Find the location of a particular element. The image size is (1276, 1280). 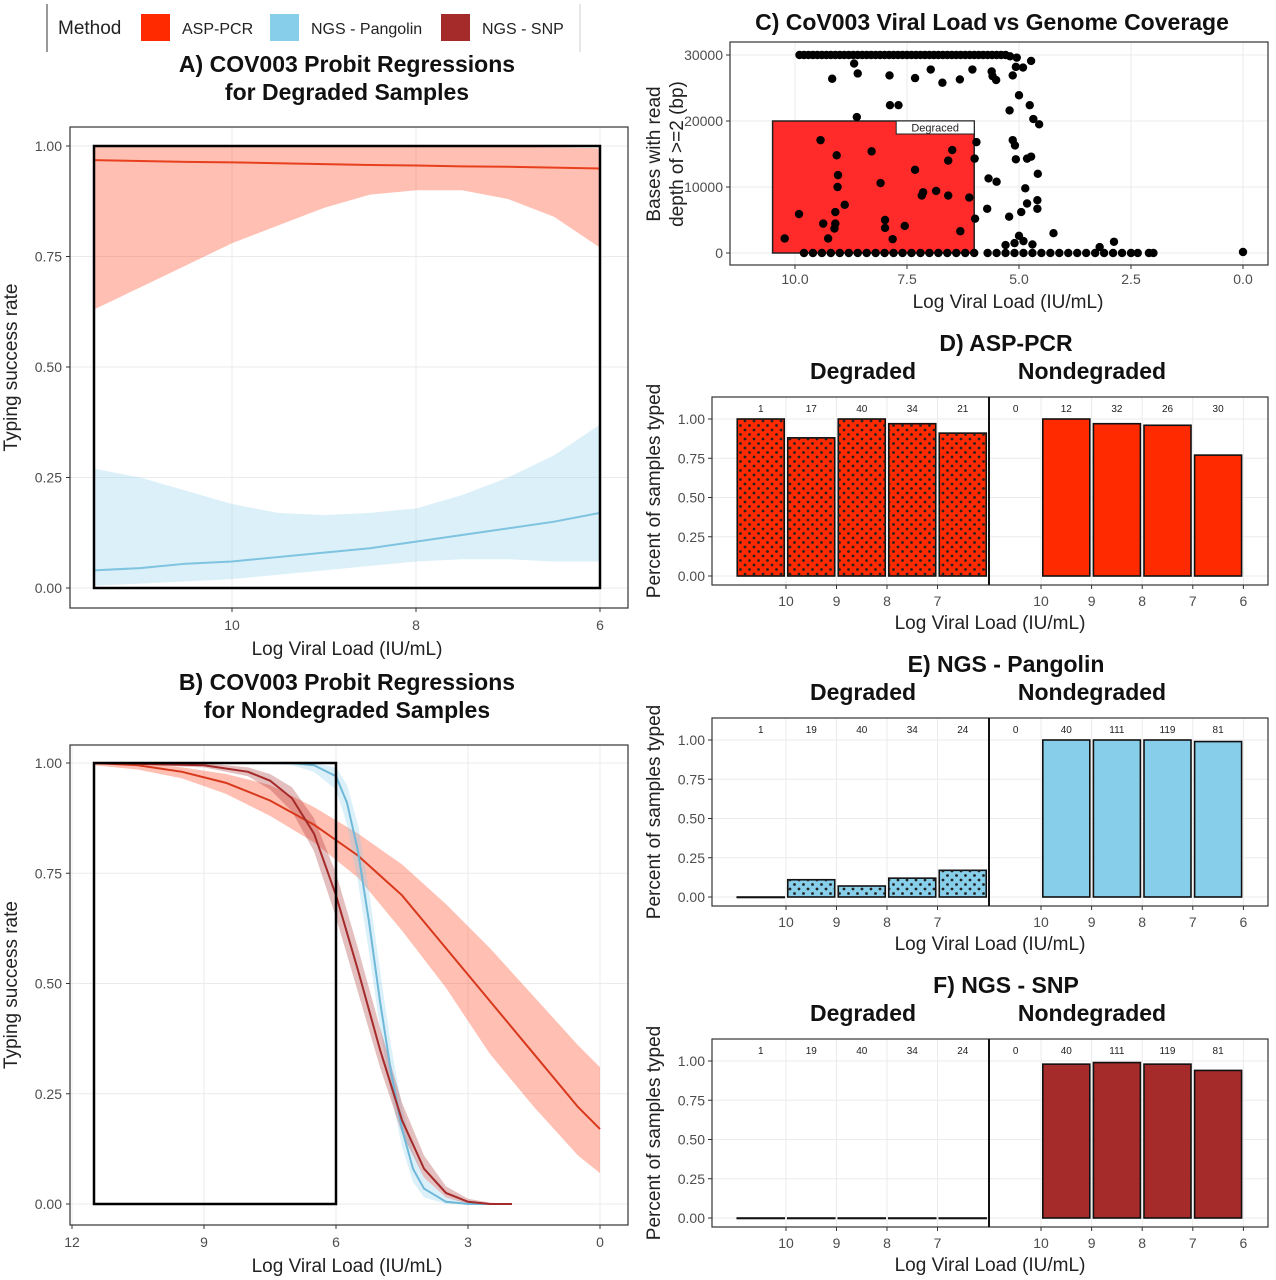

x-tick-label: 12 is located at coordinates (72, 1242).